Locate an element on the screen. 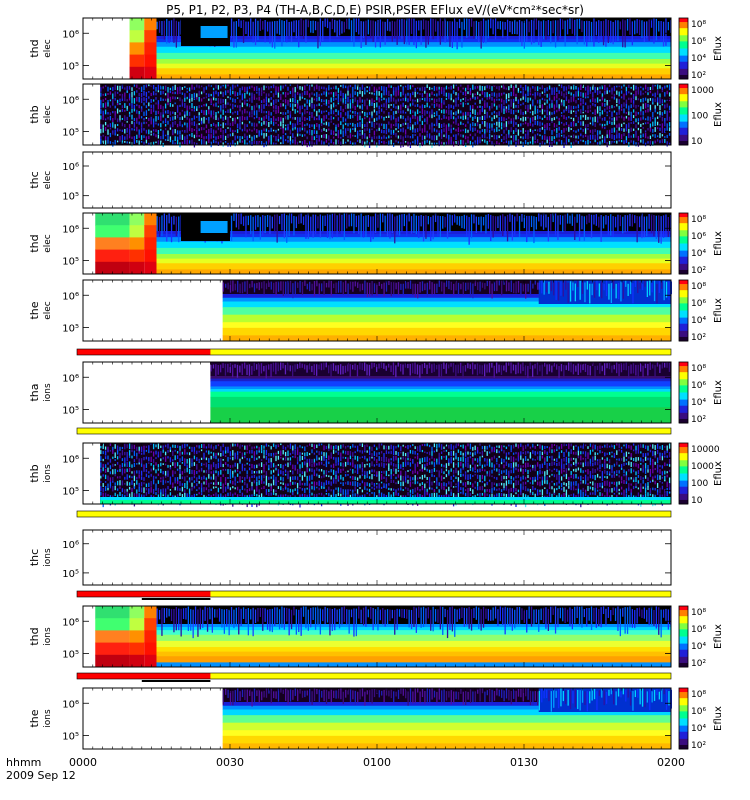 The height and width of the screenshot is (800, 750). energy-band is located at coordinates (440, 384).